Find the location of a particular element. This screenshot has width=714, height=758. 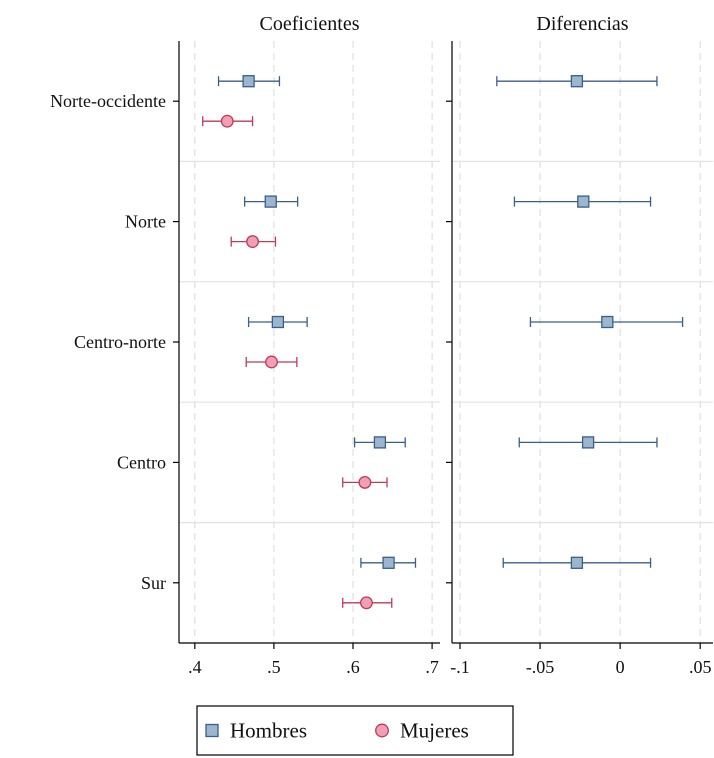

category-label: Sur is located at coordinates (153, 583).